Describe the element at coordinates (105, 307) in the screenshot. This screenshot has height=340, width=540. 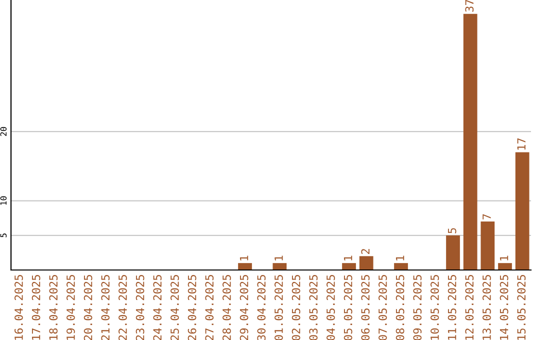
I see `x-tick-label: 21.04.2025` at that location.